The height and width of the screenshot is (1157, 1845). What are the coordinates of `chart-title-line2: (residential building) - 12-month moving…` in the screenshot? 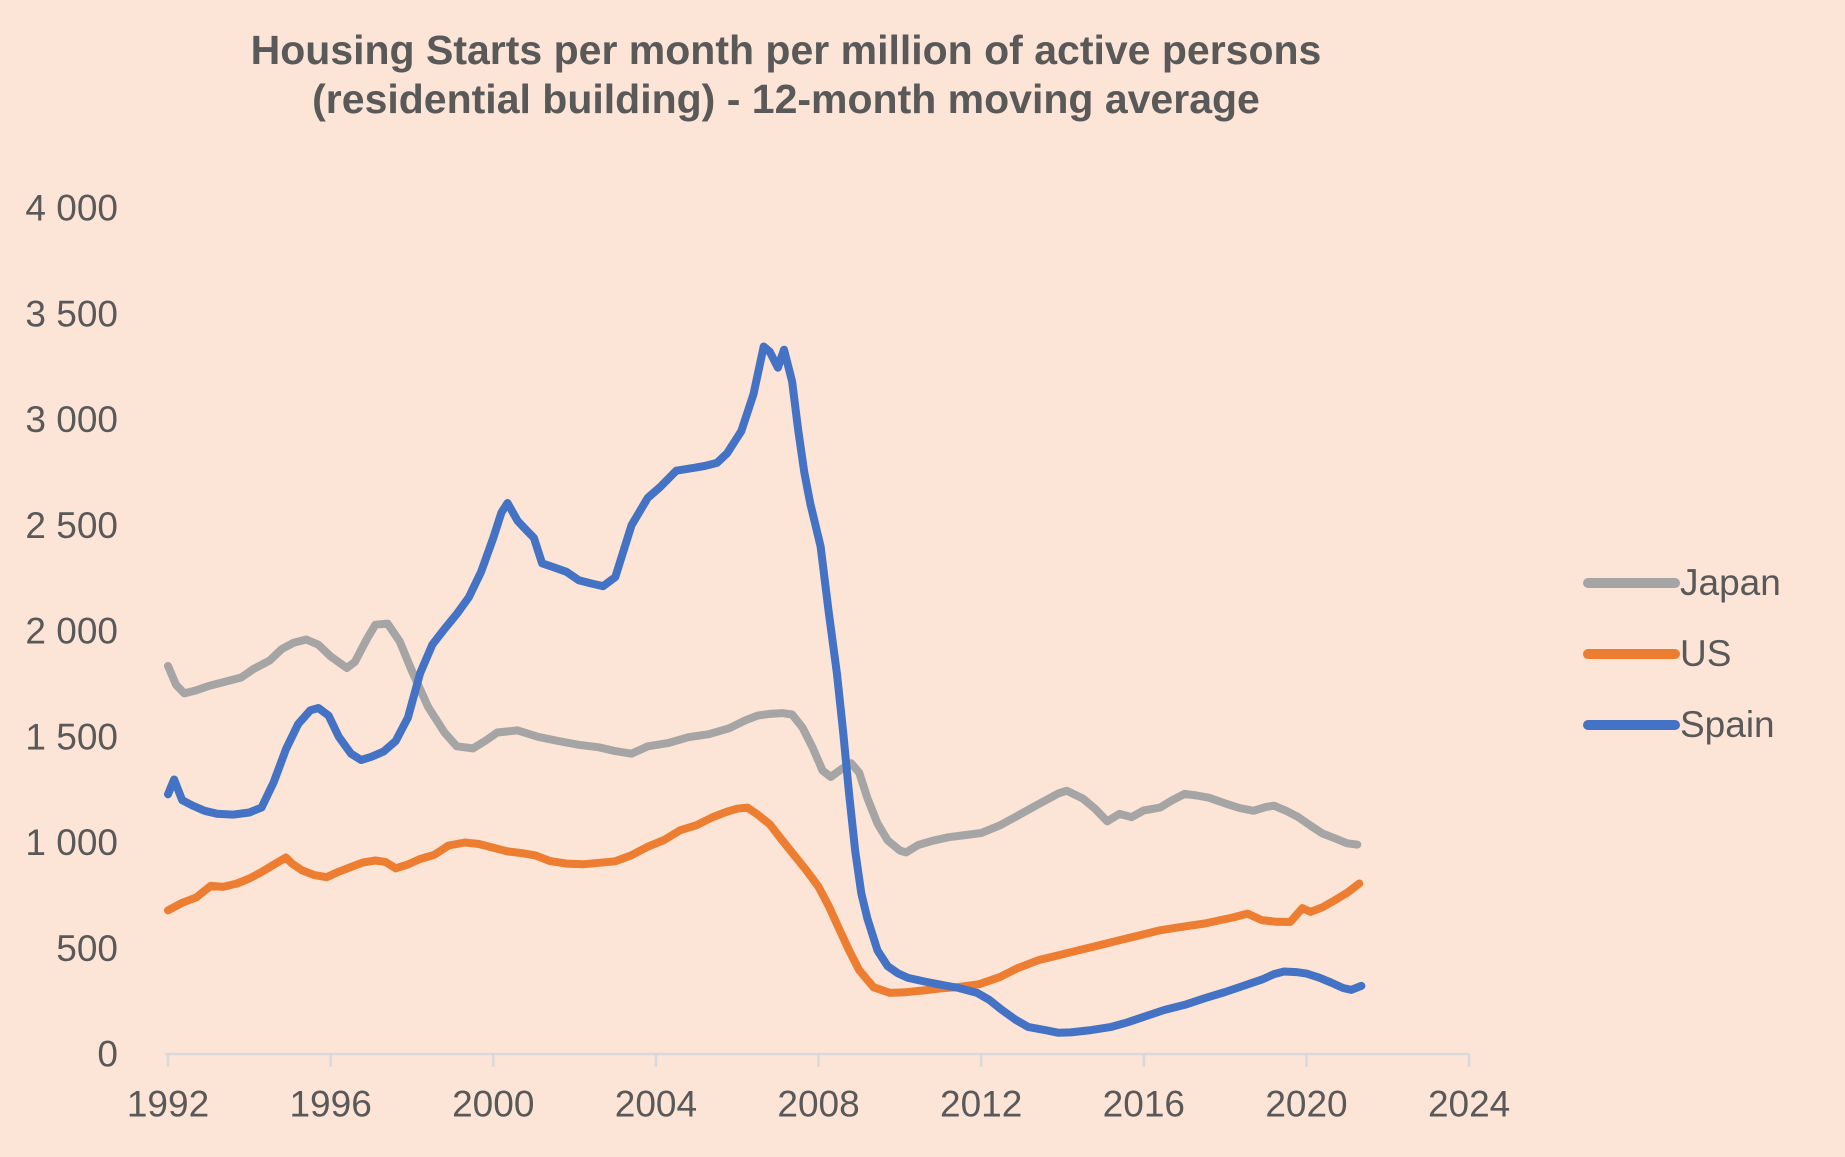 It's located at (786, 99).